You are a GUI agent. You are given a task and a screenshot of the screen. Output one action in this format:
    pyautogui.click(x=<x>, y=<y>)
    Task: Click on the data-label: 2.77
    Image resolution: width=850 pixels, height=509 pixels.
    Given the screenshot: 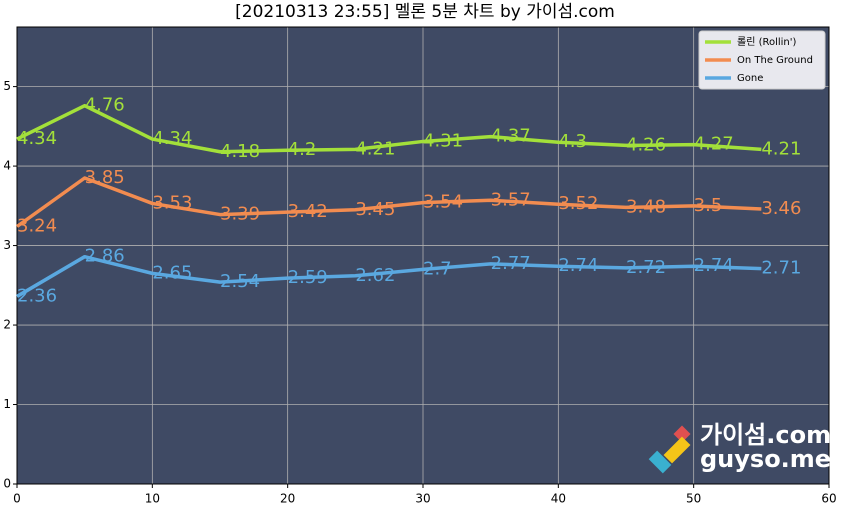 What is the action you would take?
    pyautogui.click(x=511, y=263)
    